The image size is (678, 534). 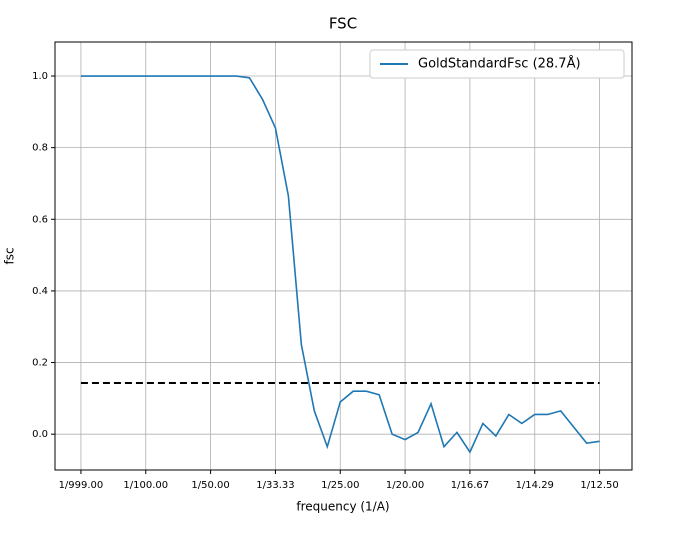 I want to click on x-tick-label: 1/12.50, so click(x=599, y=485).